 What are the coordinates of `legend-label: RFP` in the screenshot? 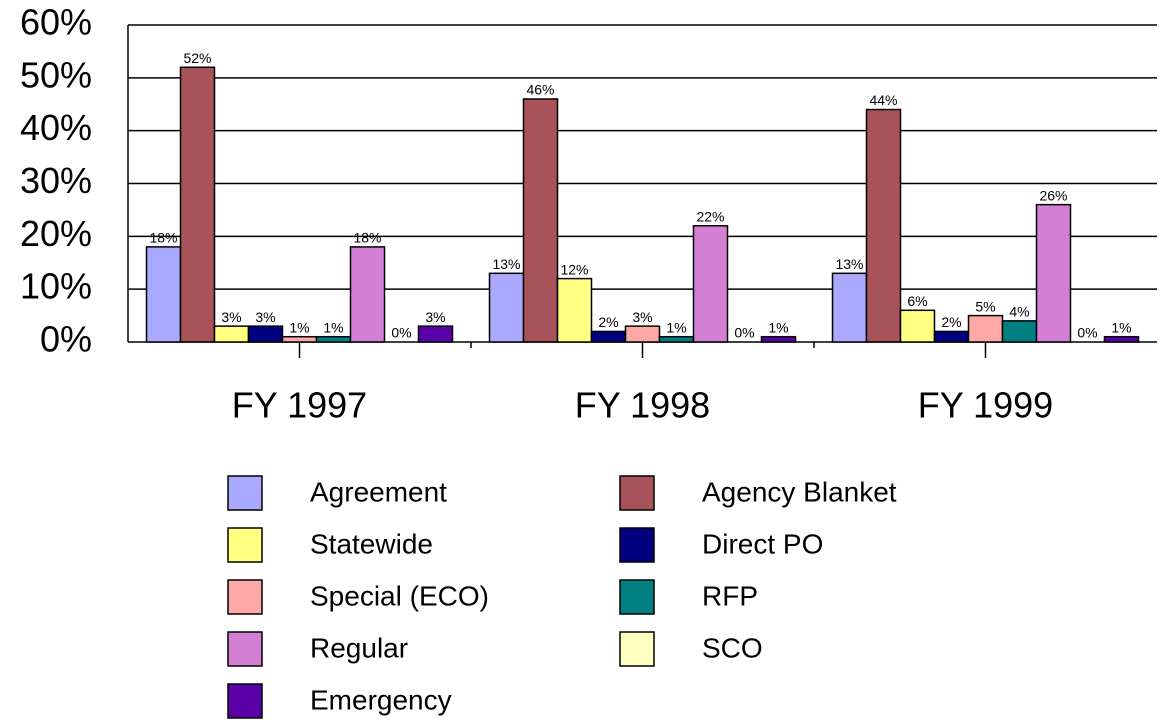 It's located at (730, 595).